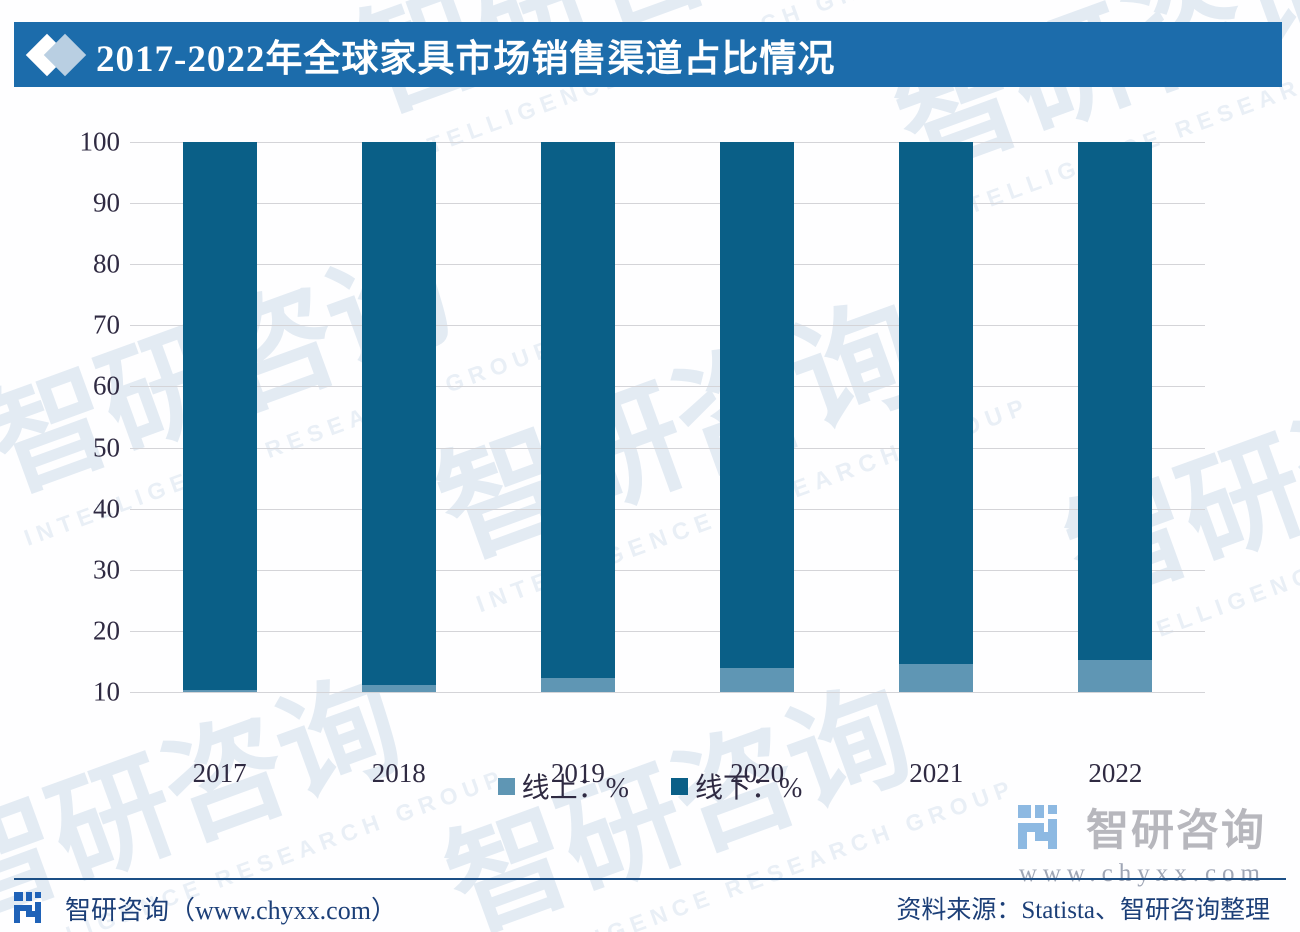 This screenshot has height=932, width=1300. I want to click on diamond-icon, so click(56, 55).